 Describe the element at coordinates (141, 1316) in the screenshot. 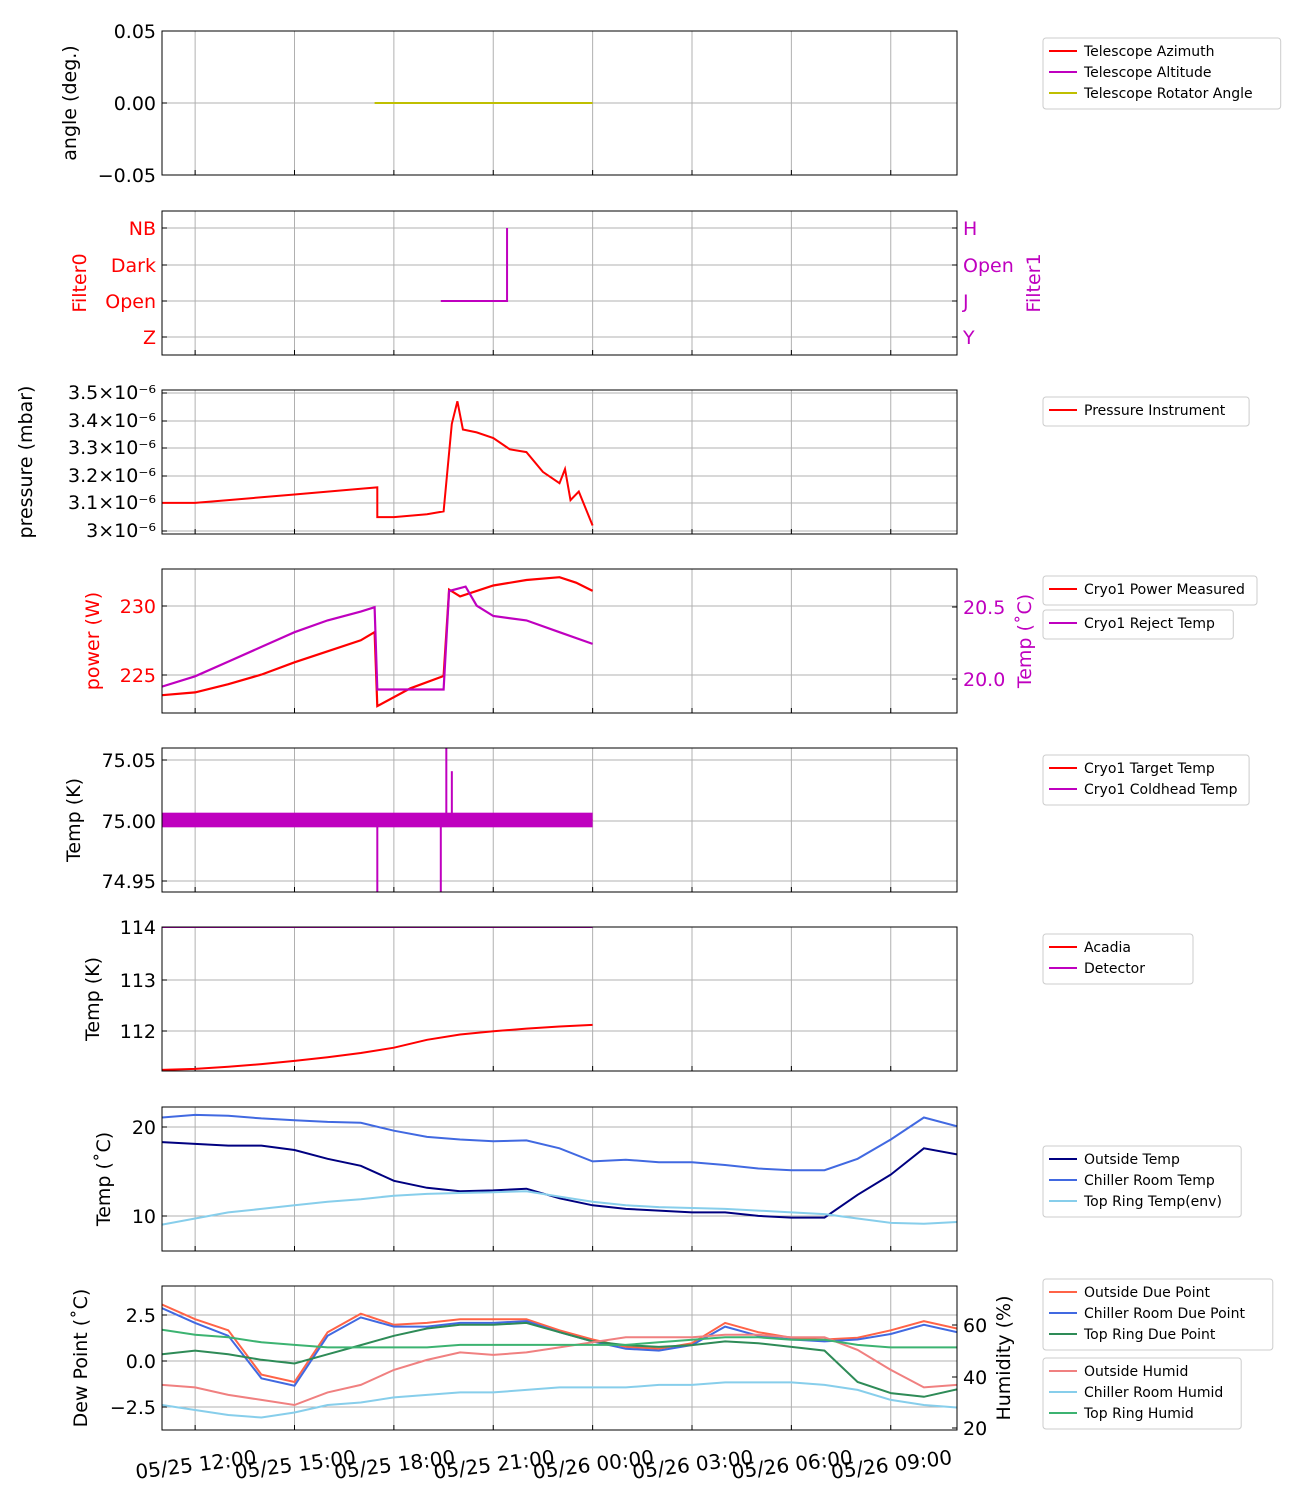

I see `y-tick-label: 2.5` at that location.